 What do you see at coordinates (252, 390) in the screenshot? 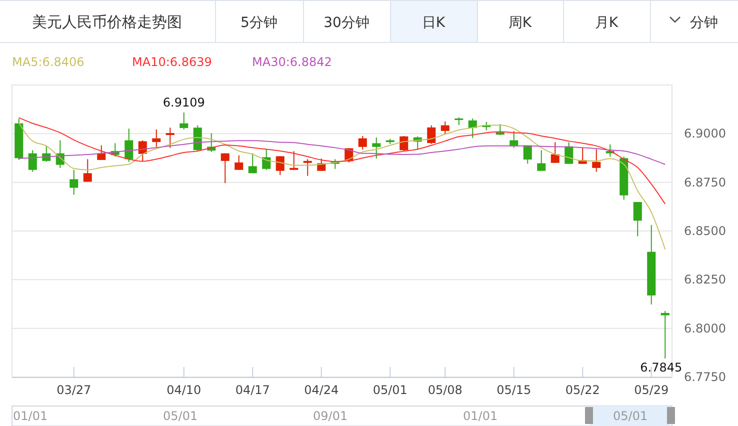
I see `x-tick-label: 04/17` at bounding box center [252, 390].